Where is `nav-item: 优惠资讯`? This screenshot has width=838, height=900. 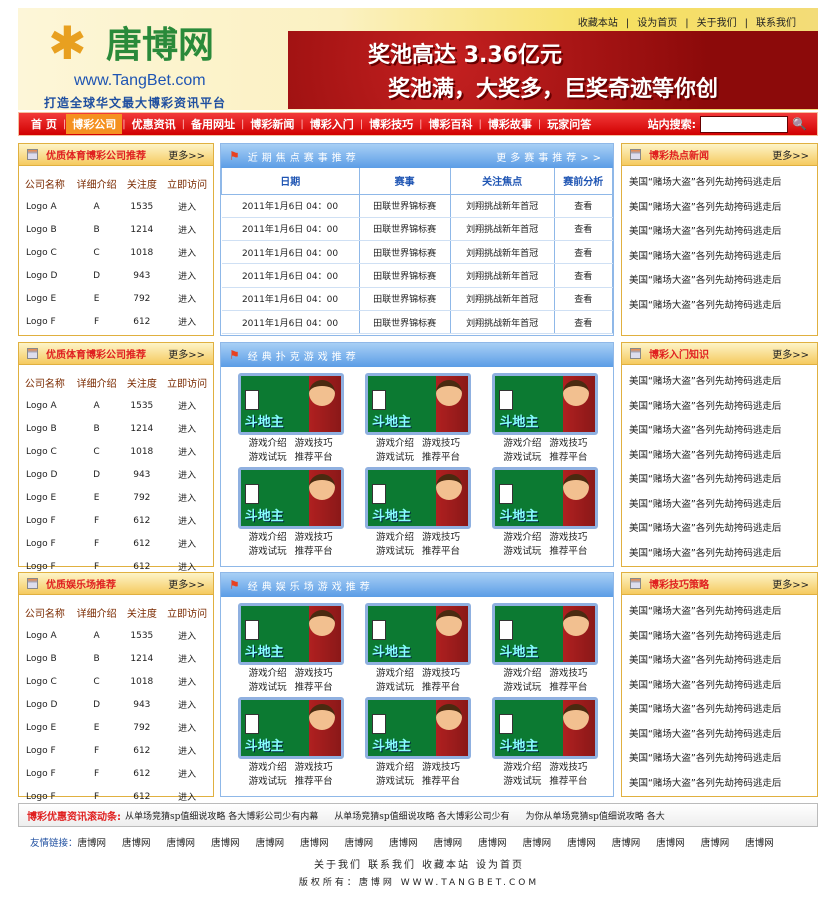 nav-item: 优惠资讯 is located at coordinates (153, 124).